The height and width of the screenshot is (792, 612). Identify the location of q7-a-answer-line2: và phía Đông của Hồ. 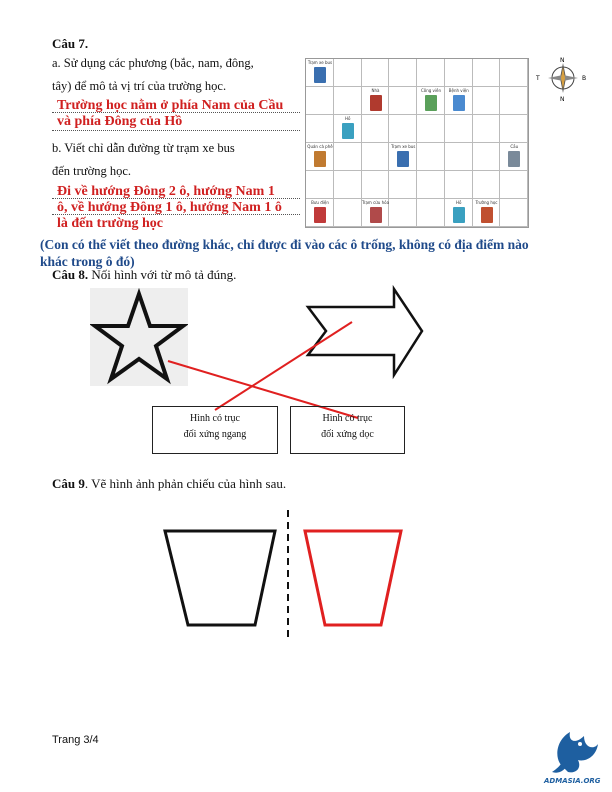
(176, 121).